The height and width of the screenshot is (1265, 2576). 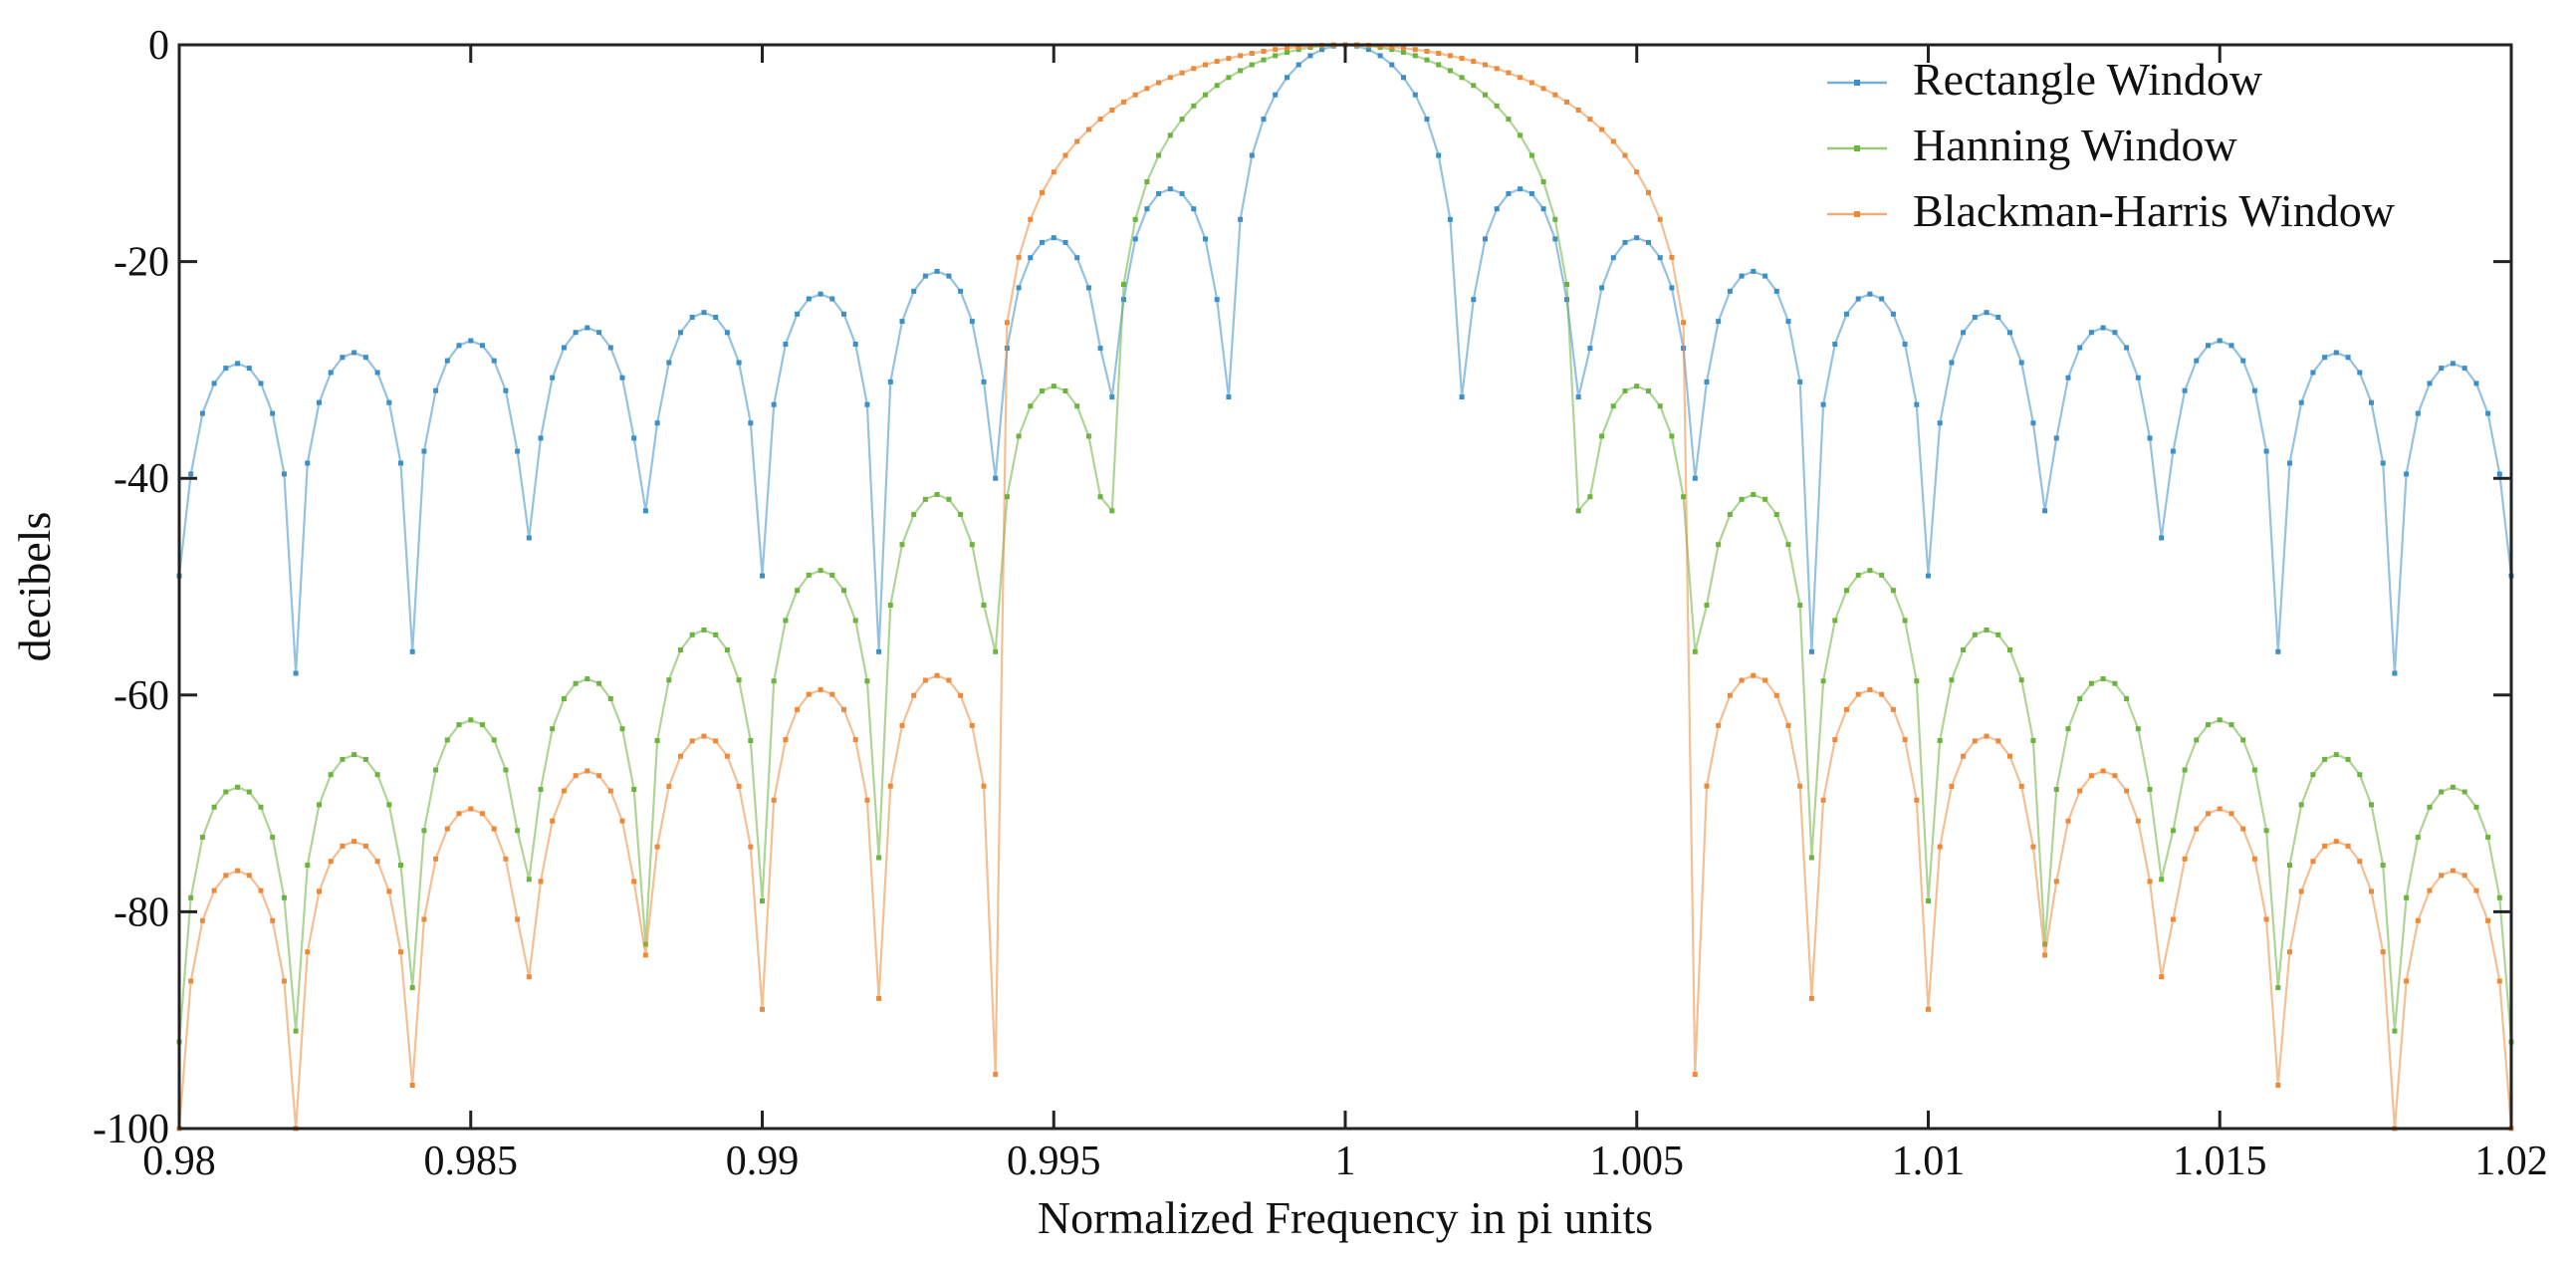 I want to click on y-tick-label: -40, so click(x=141, y=479).